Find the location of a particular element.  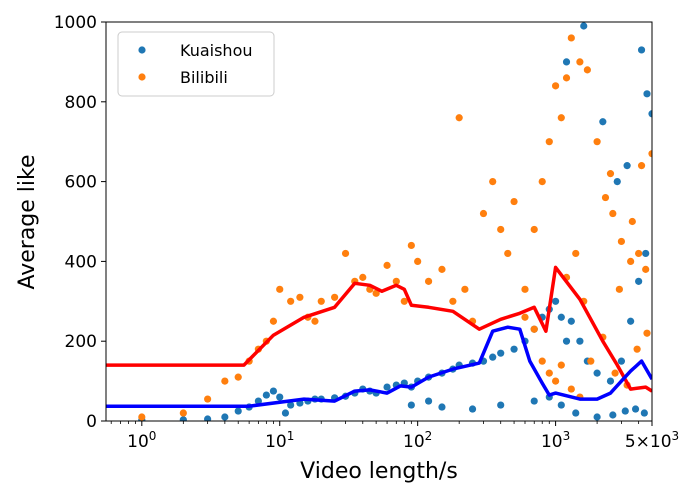

legend-kuaishou-label: Kuaishou is located at coordinates (216, 50).